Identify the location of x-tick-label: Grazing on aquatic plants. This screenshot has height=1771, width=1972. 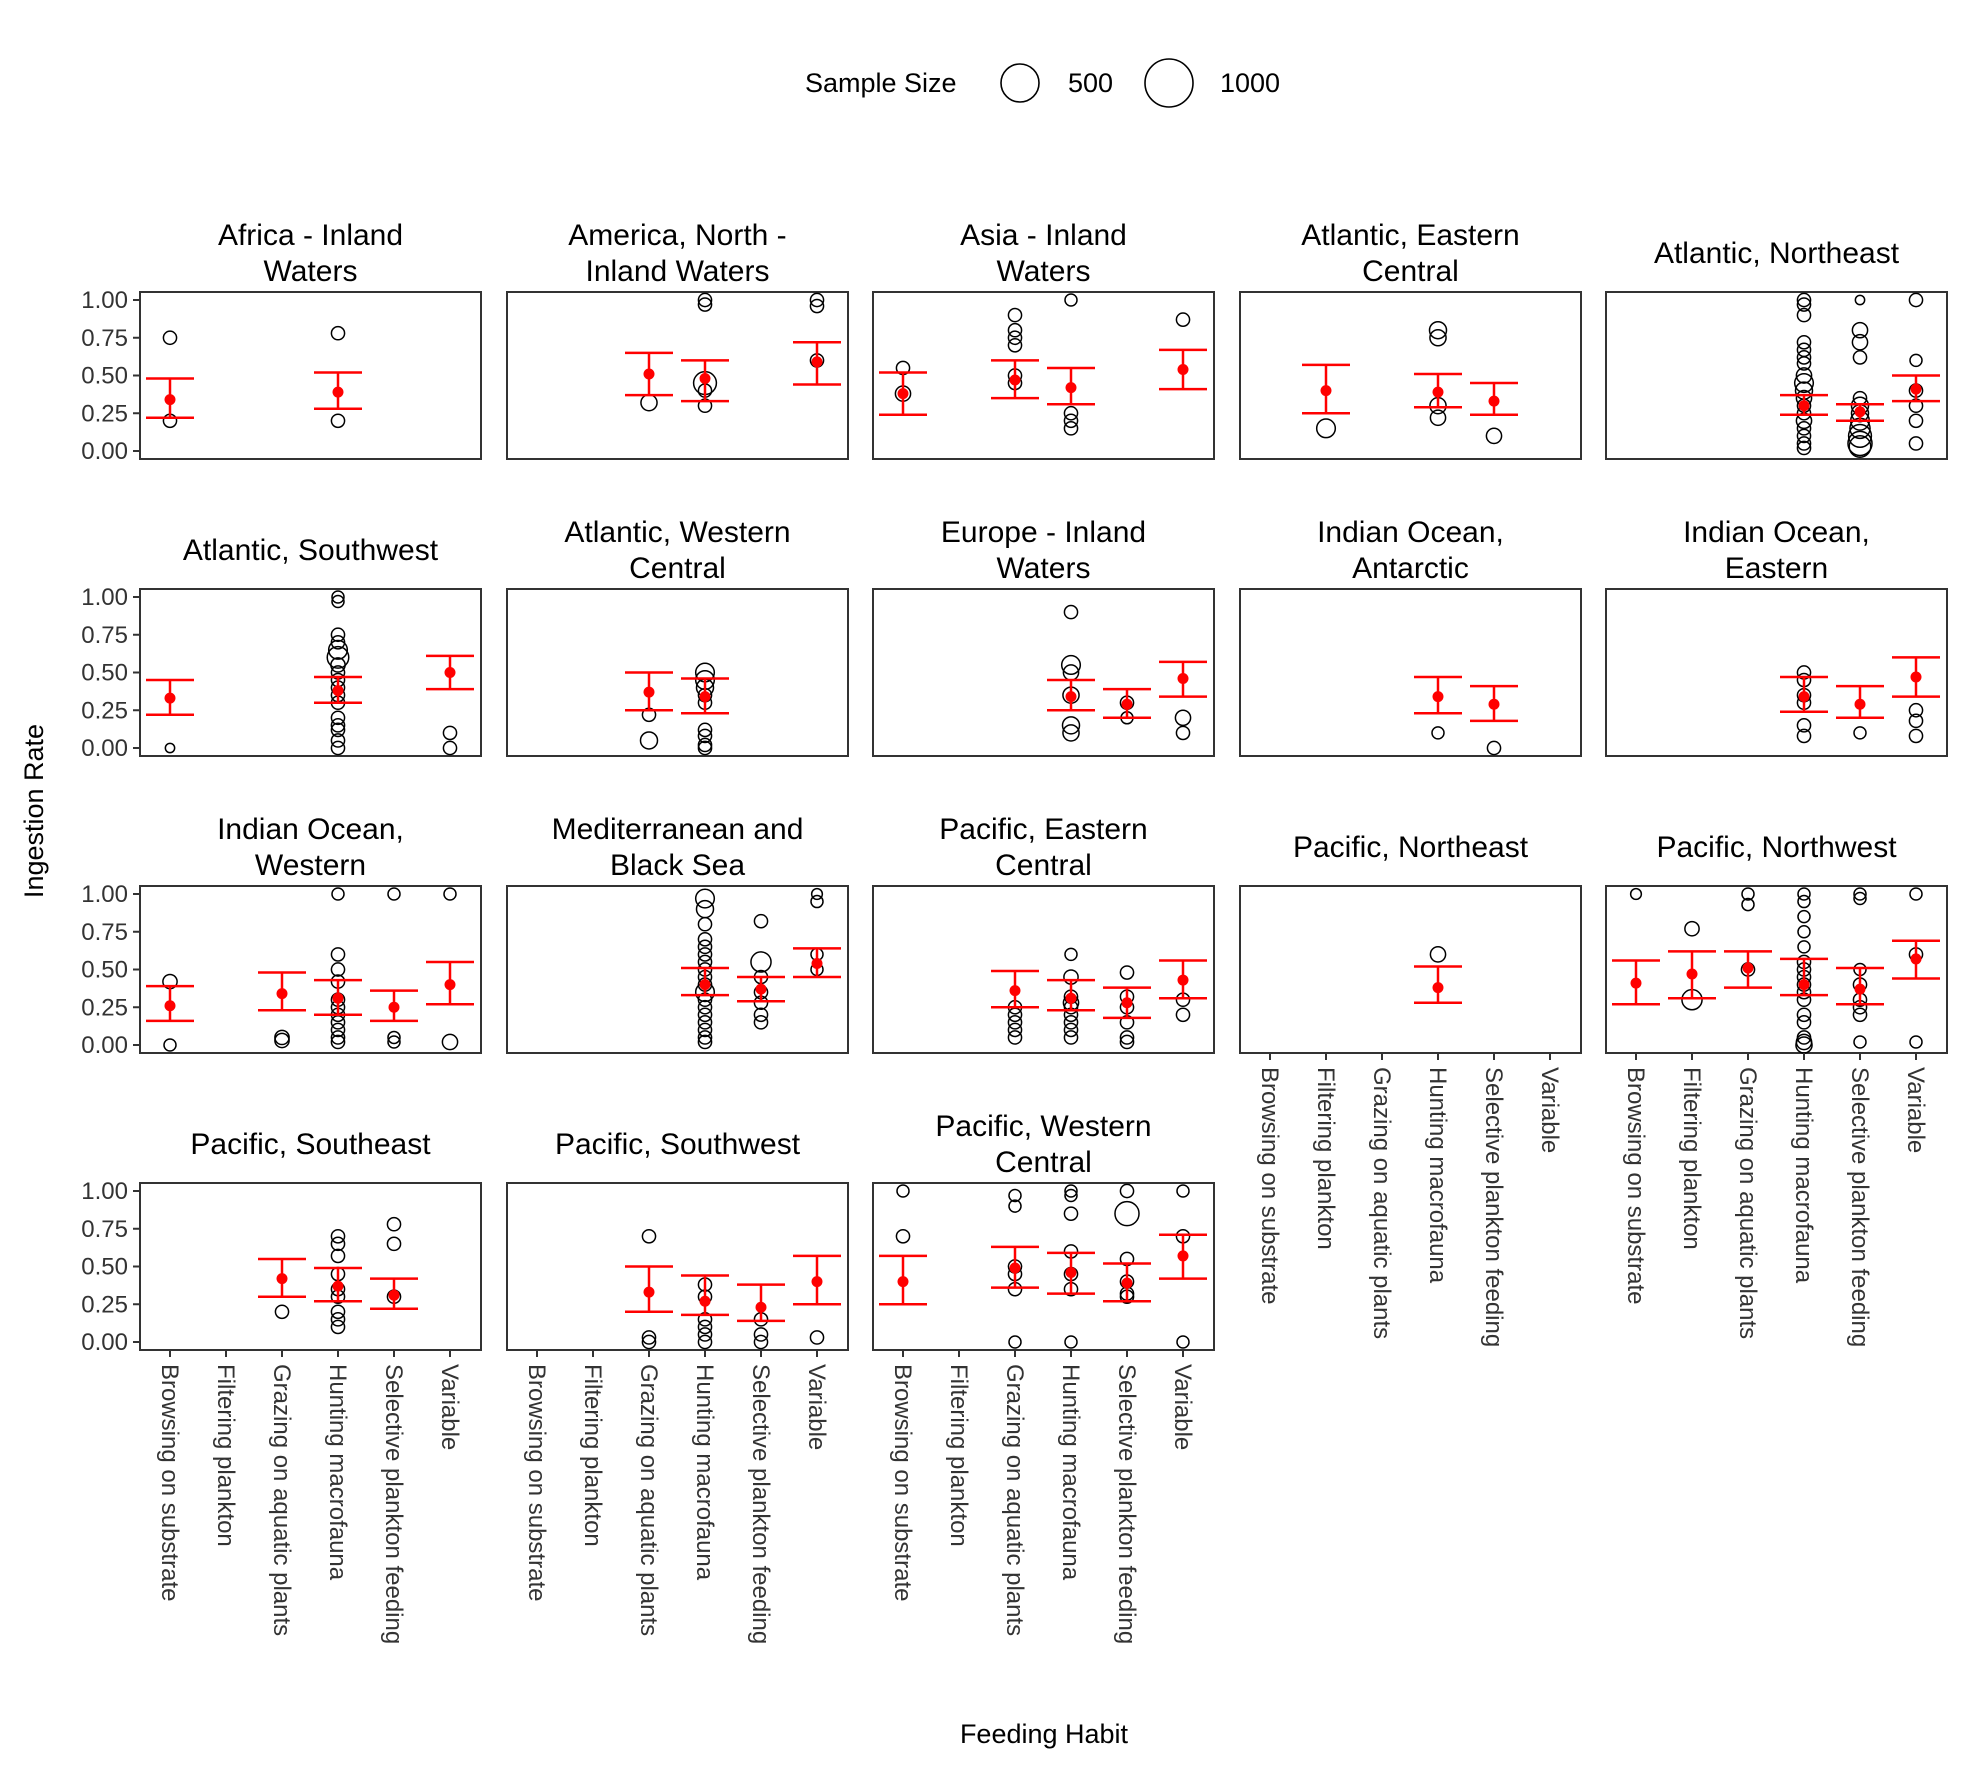
(1014, 1500).